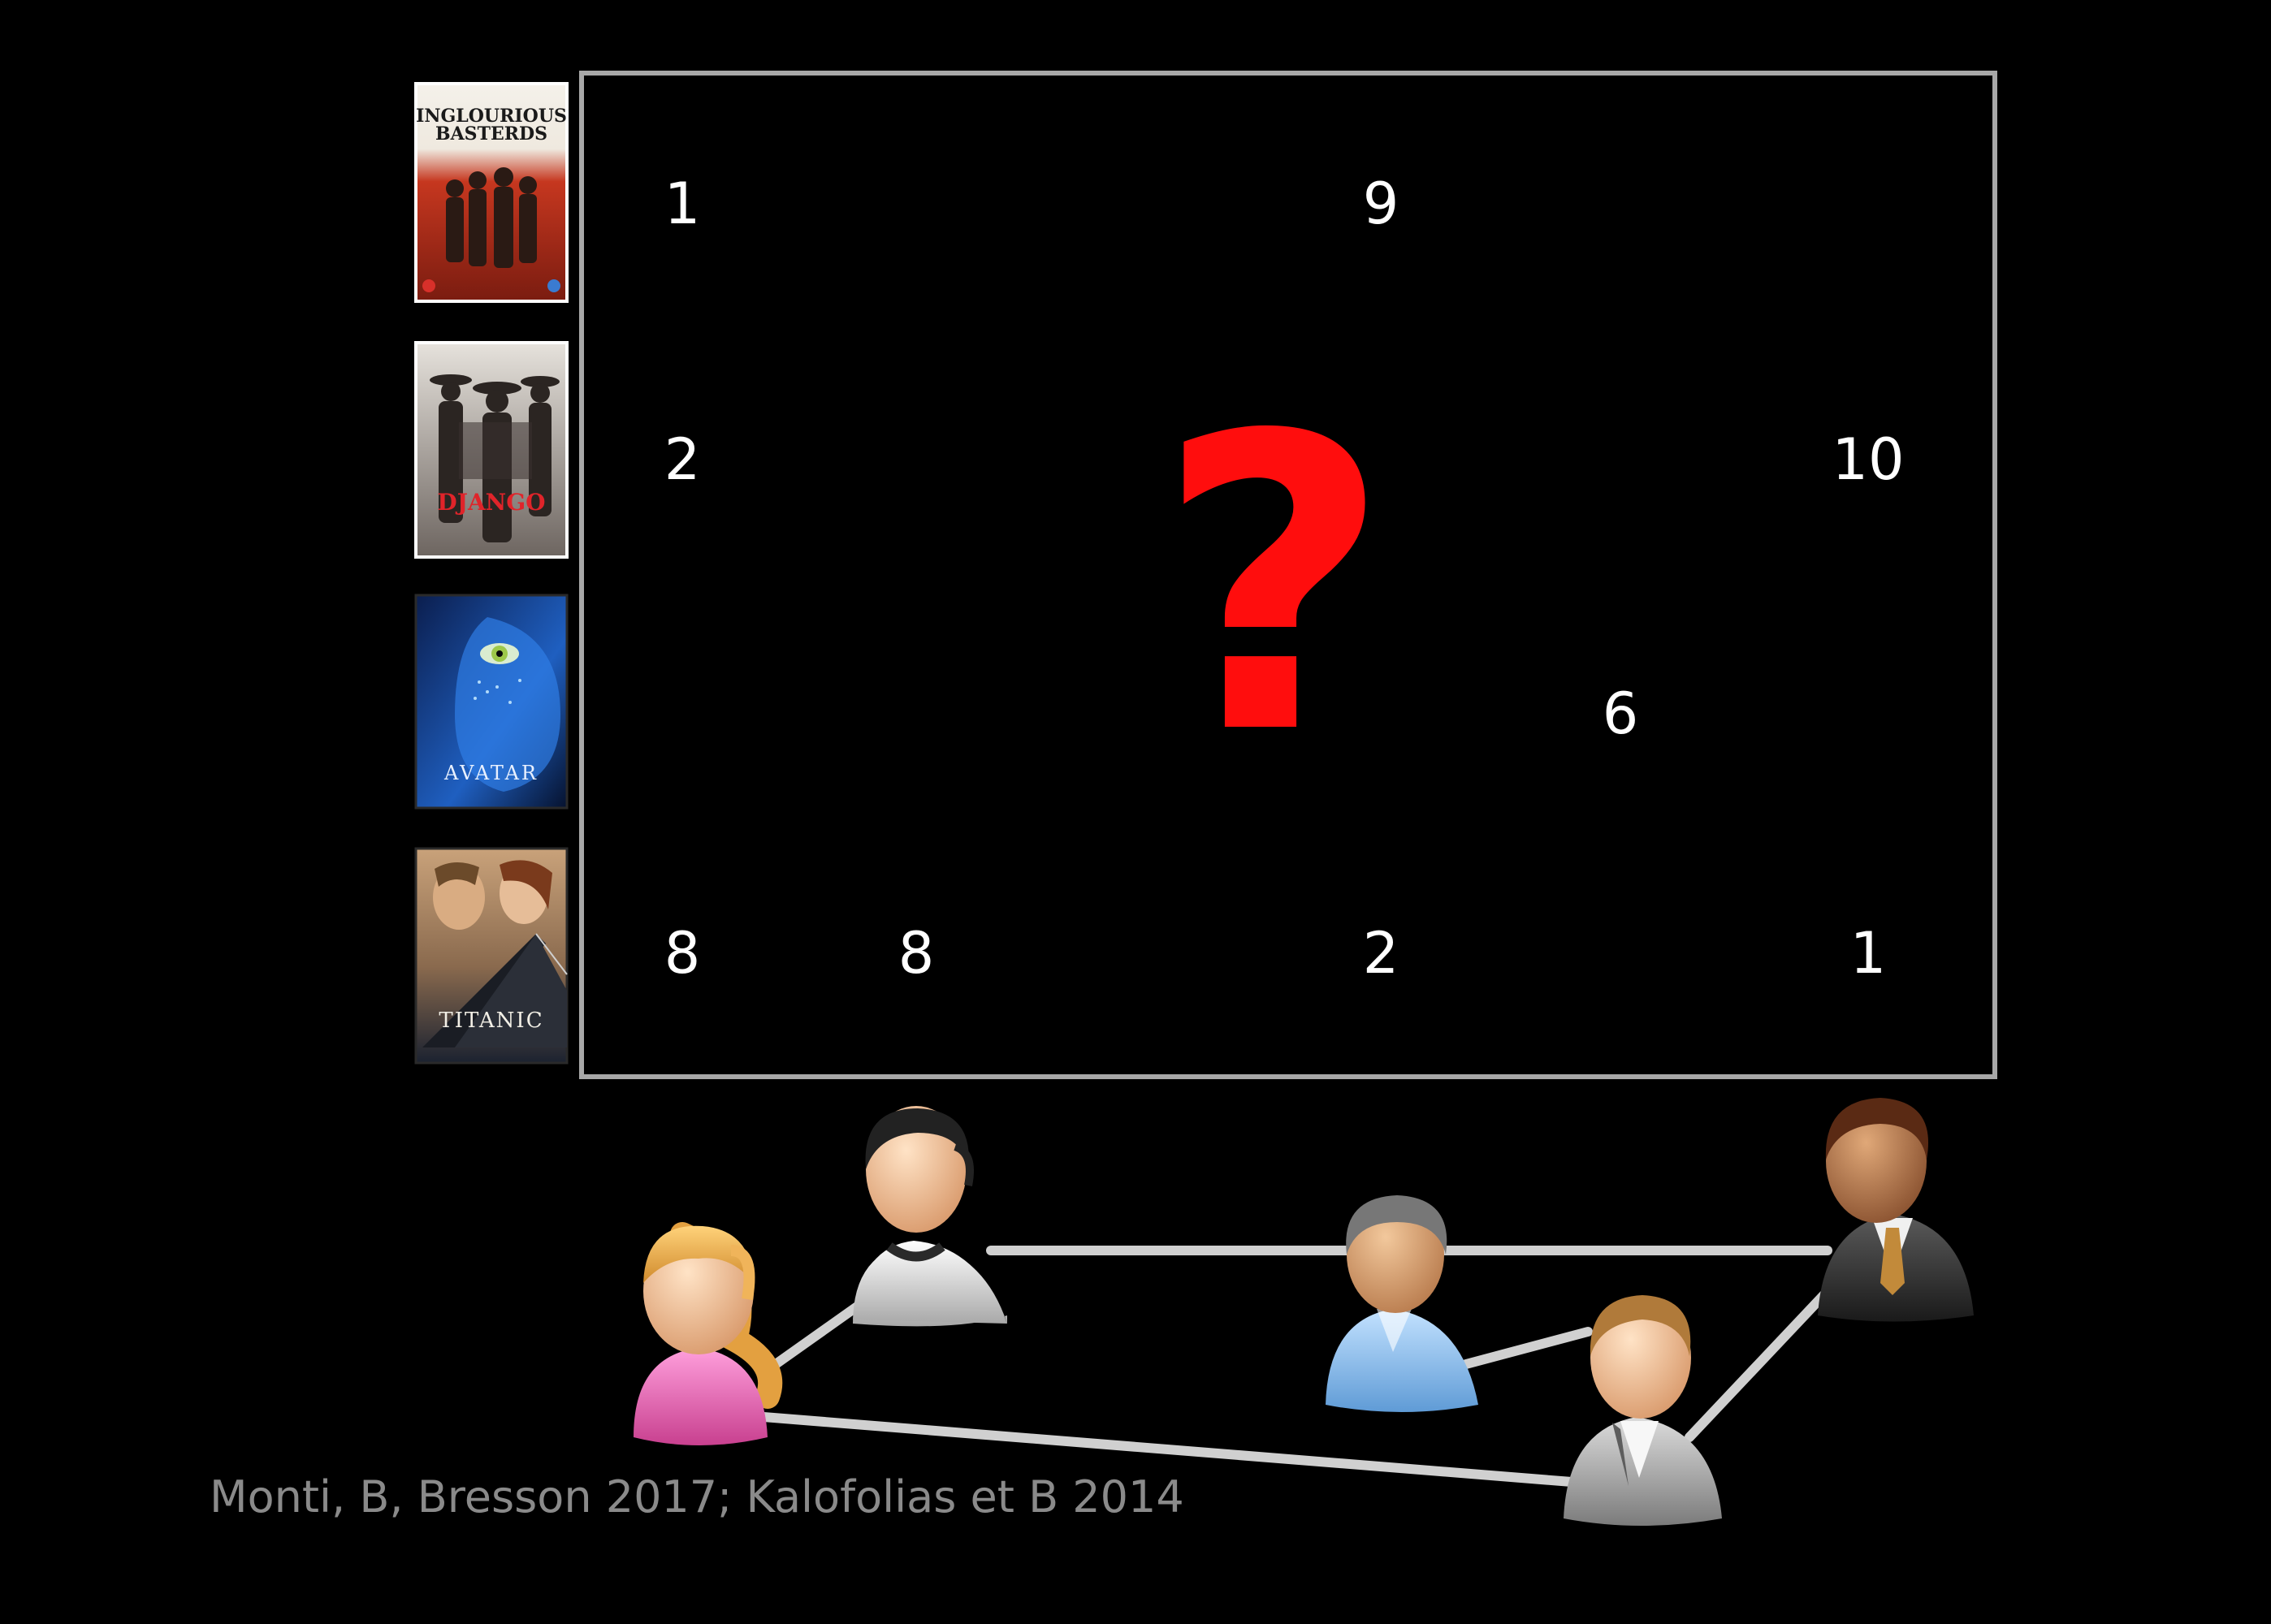  I want to click on poster-title: AVATAR, so click(491, 773).